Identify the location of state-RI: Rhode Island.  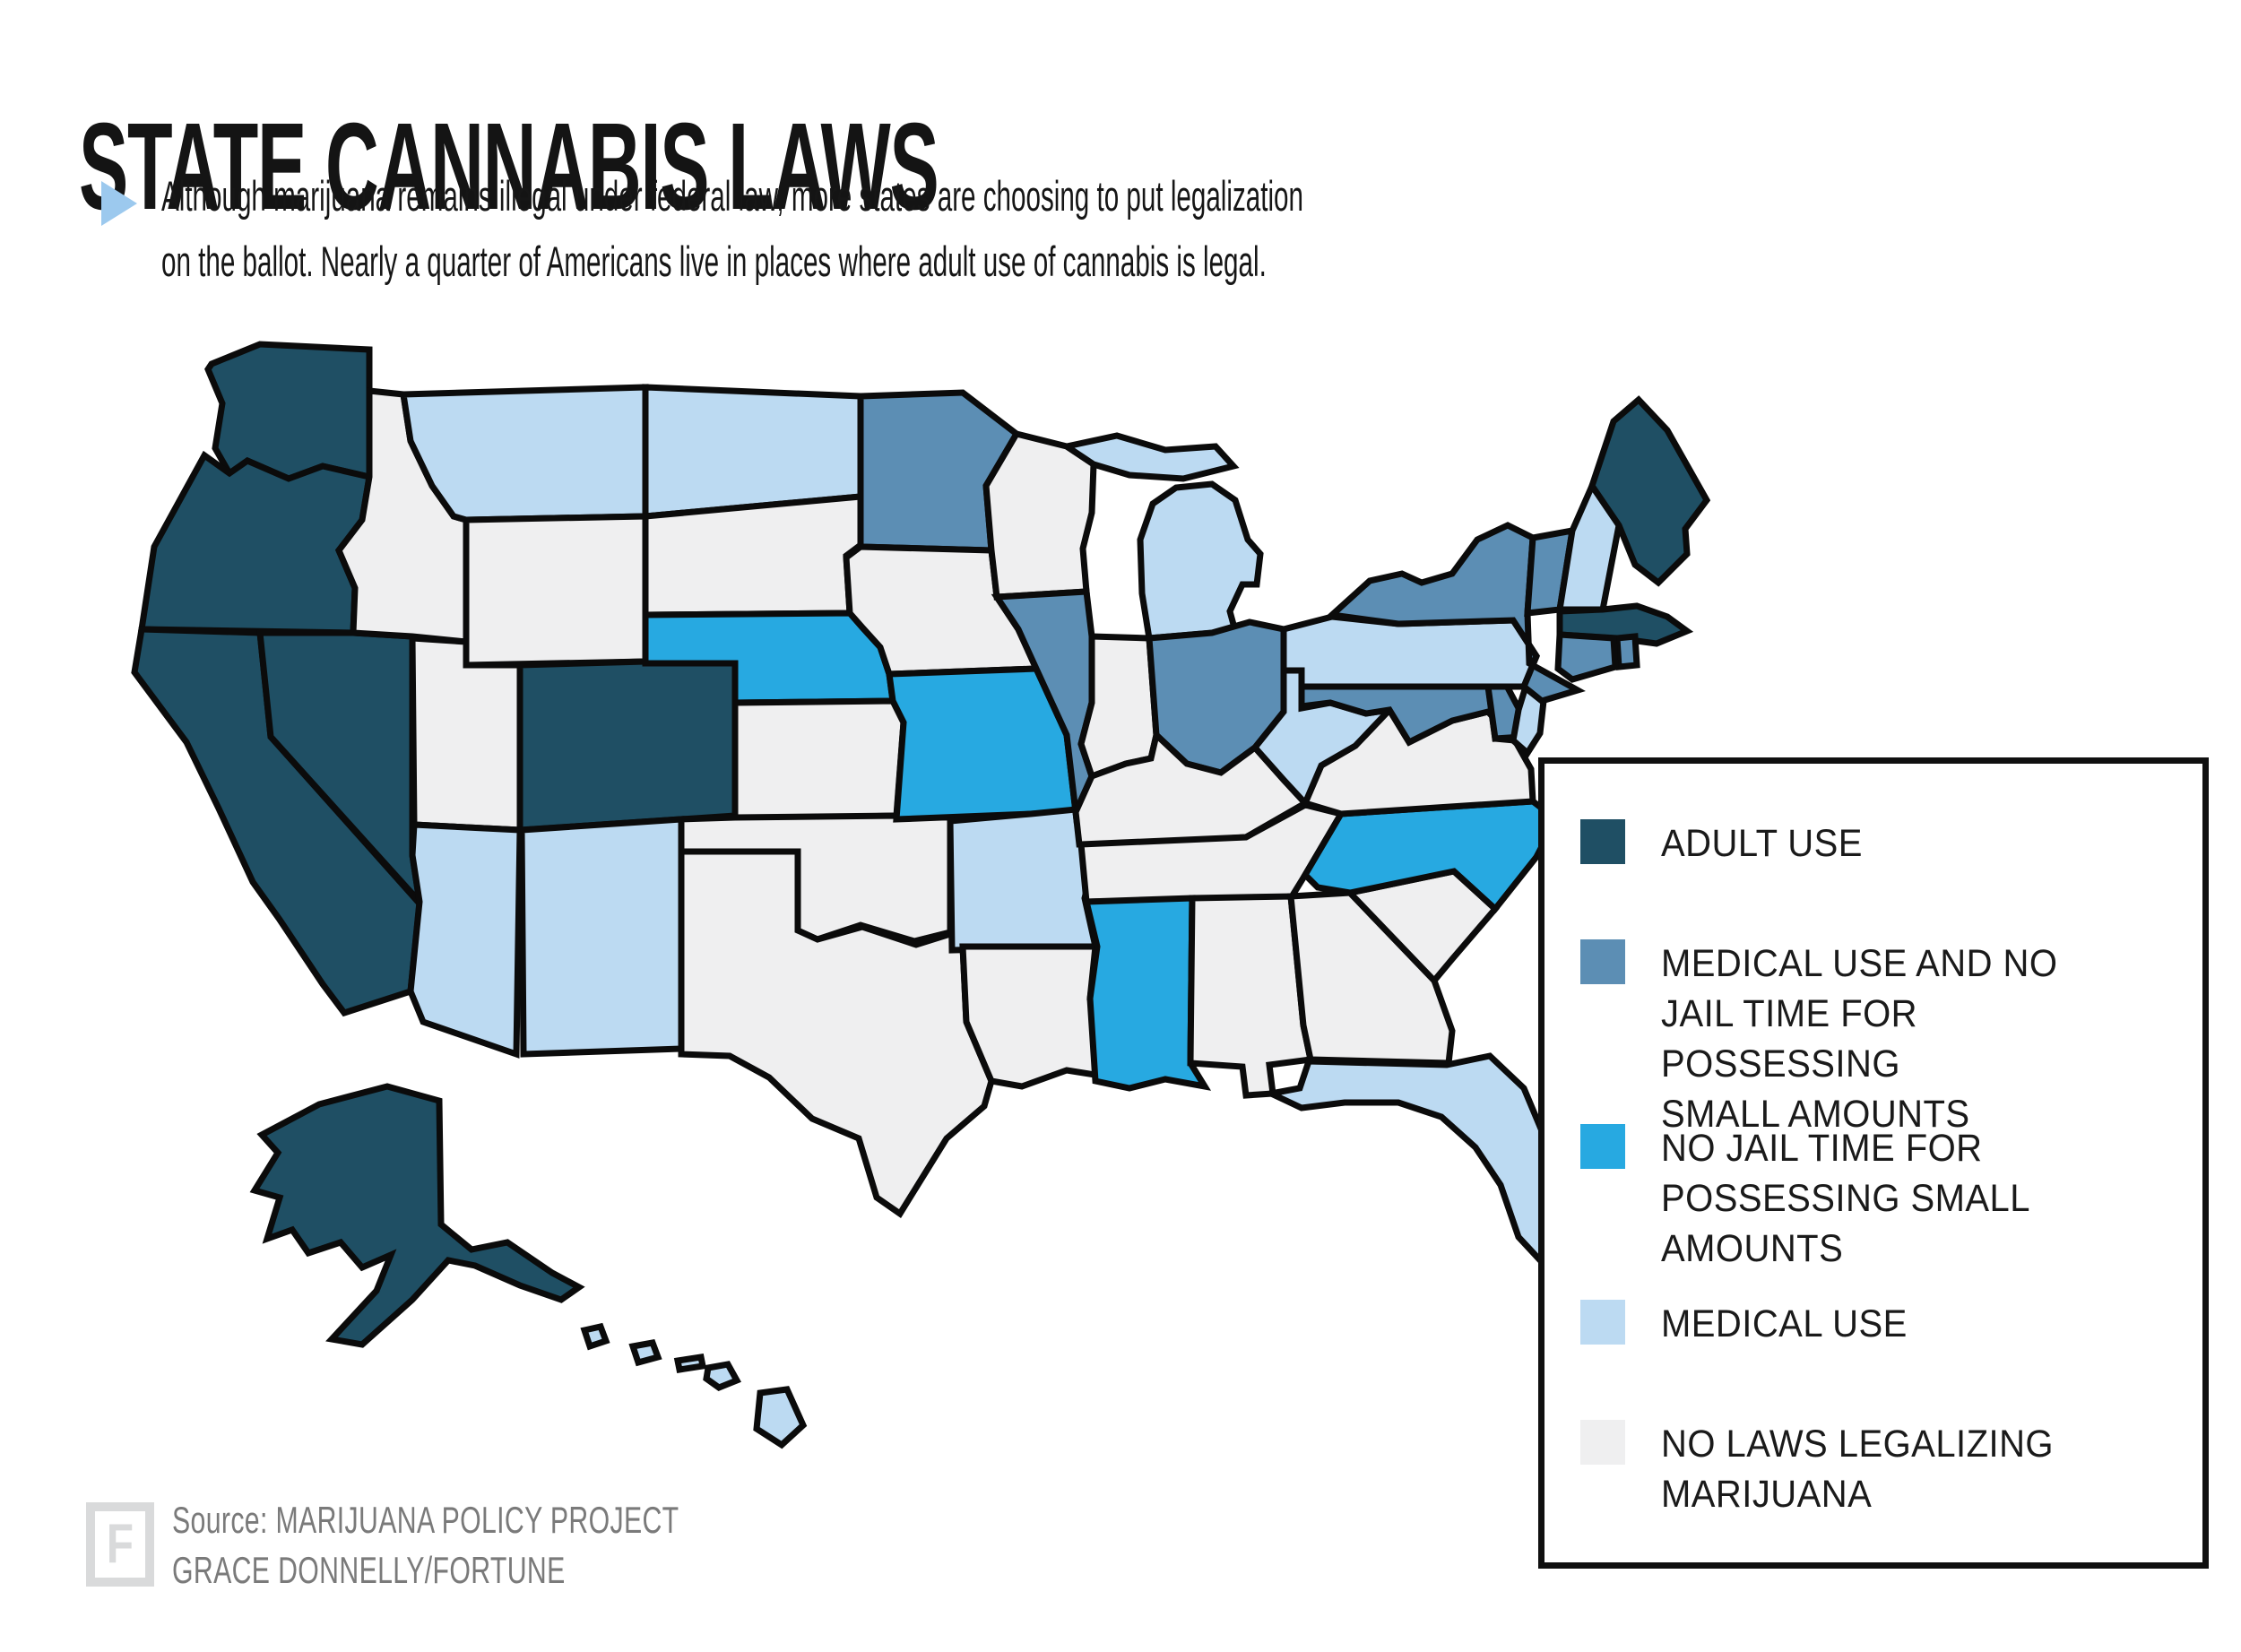
(1627, 651).